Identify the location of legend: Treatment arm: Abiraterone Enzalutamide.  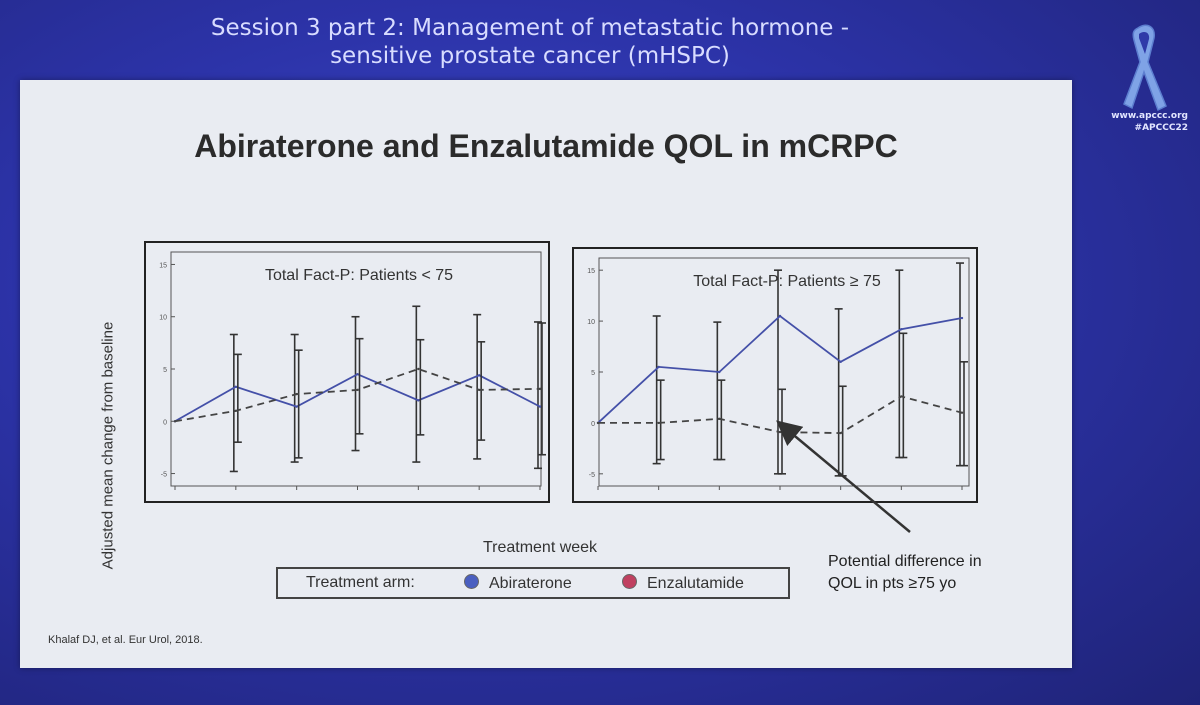
(533, 583).